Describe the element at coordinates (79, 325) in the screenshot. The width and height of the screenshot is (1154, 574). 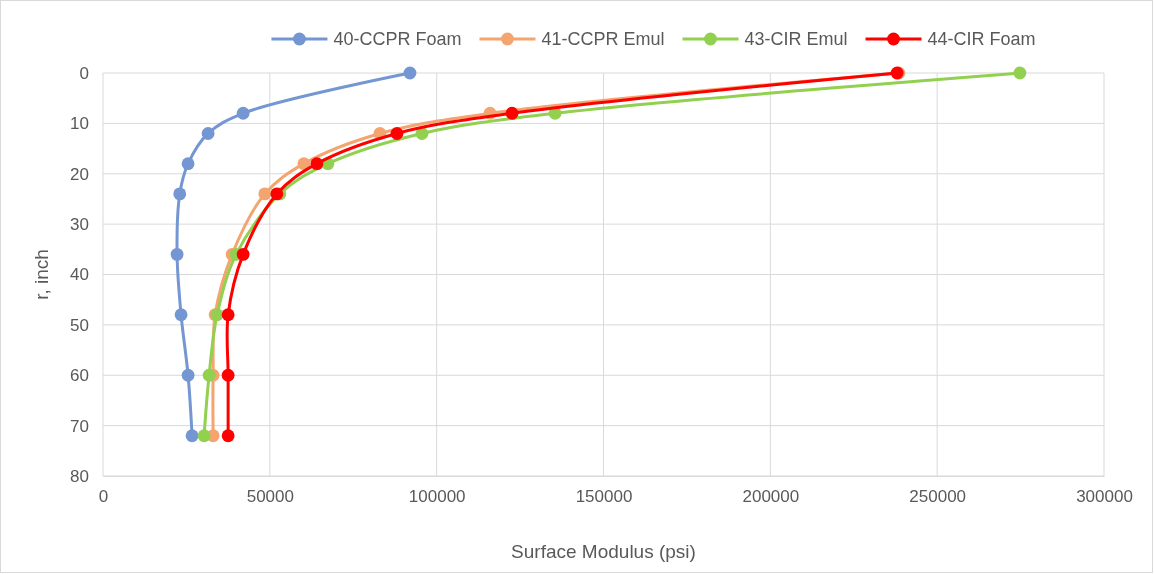
I see `y-tick-label: 50` at that location.